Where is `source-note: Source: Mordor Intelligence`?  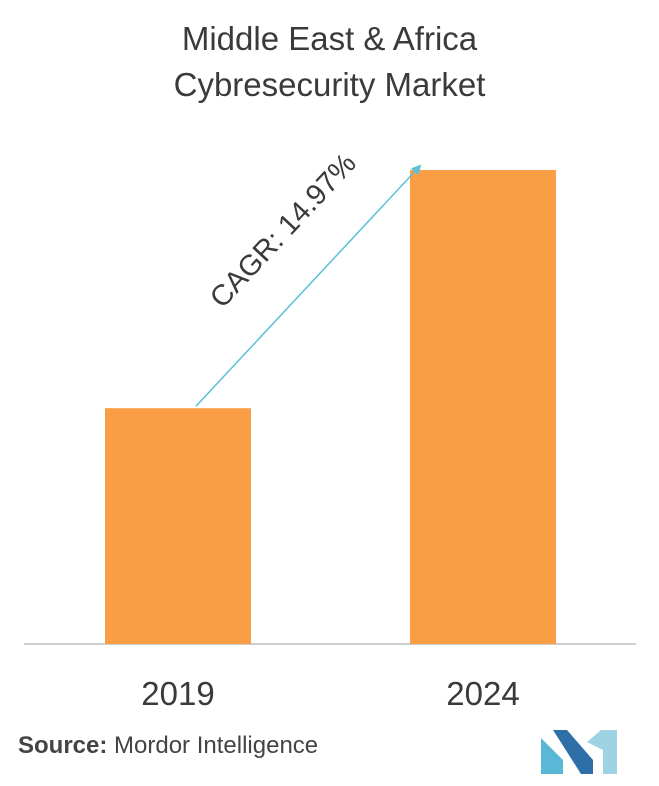 source-note: Source: Mordor Intelligence is located at coordinates (168, 746).